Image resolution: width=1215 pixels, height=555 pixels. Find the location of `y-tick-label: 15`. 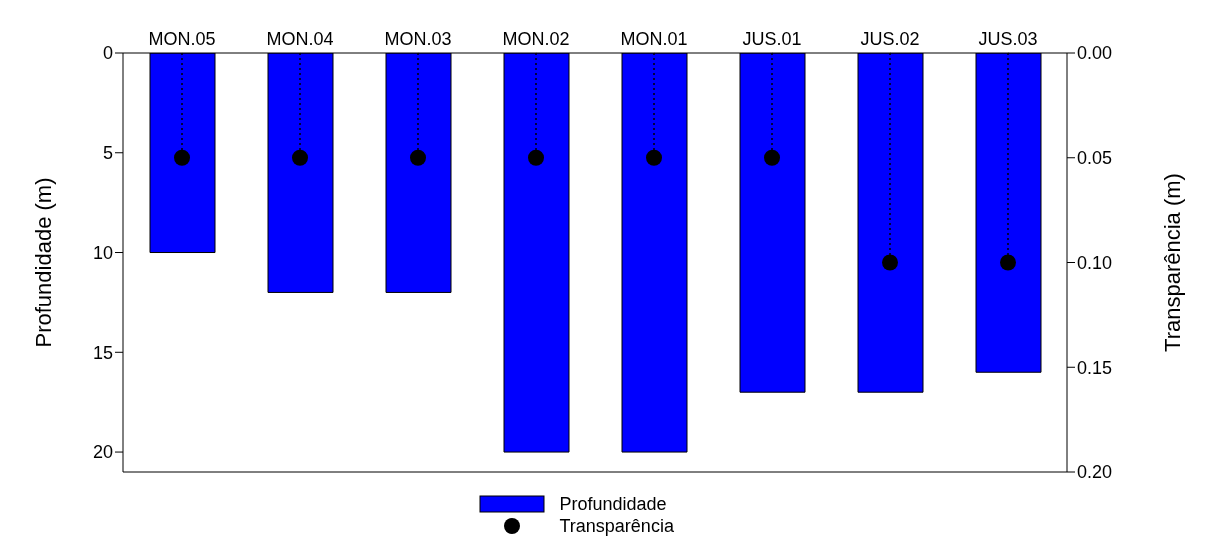

y-tick-label: 15 is located at coordinates (102, 352).